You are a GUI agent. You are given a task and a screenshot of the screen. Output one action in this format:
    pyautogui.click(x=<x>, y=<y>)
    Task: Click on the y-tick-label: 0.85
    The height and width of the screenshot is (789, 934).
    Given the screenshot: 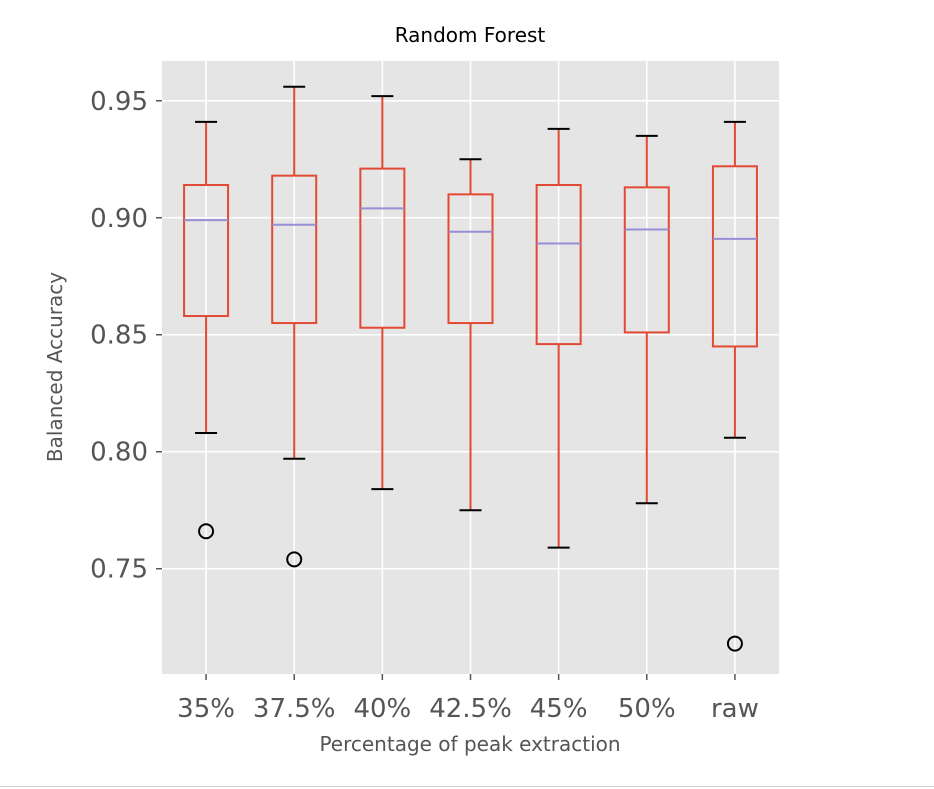 What is the action you would take?
    pyautogui.click(x=119, y=336)
    